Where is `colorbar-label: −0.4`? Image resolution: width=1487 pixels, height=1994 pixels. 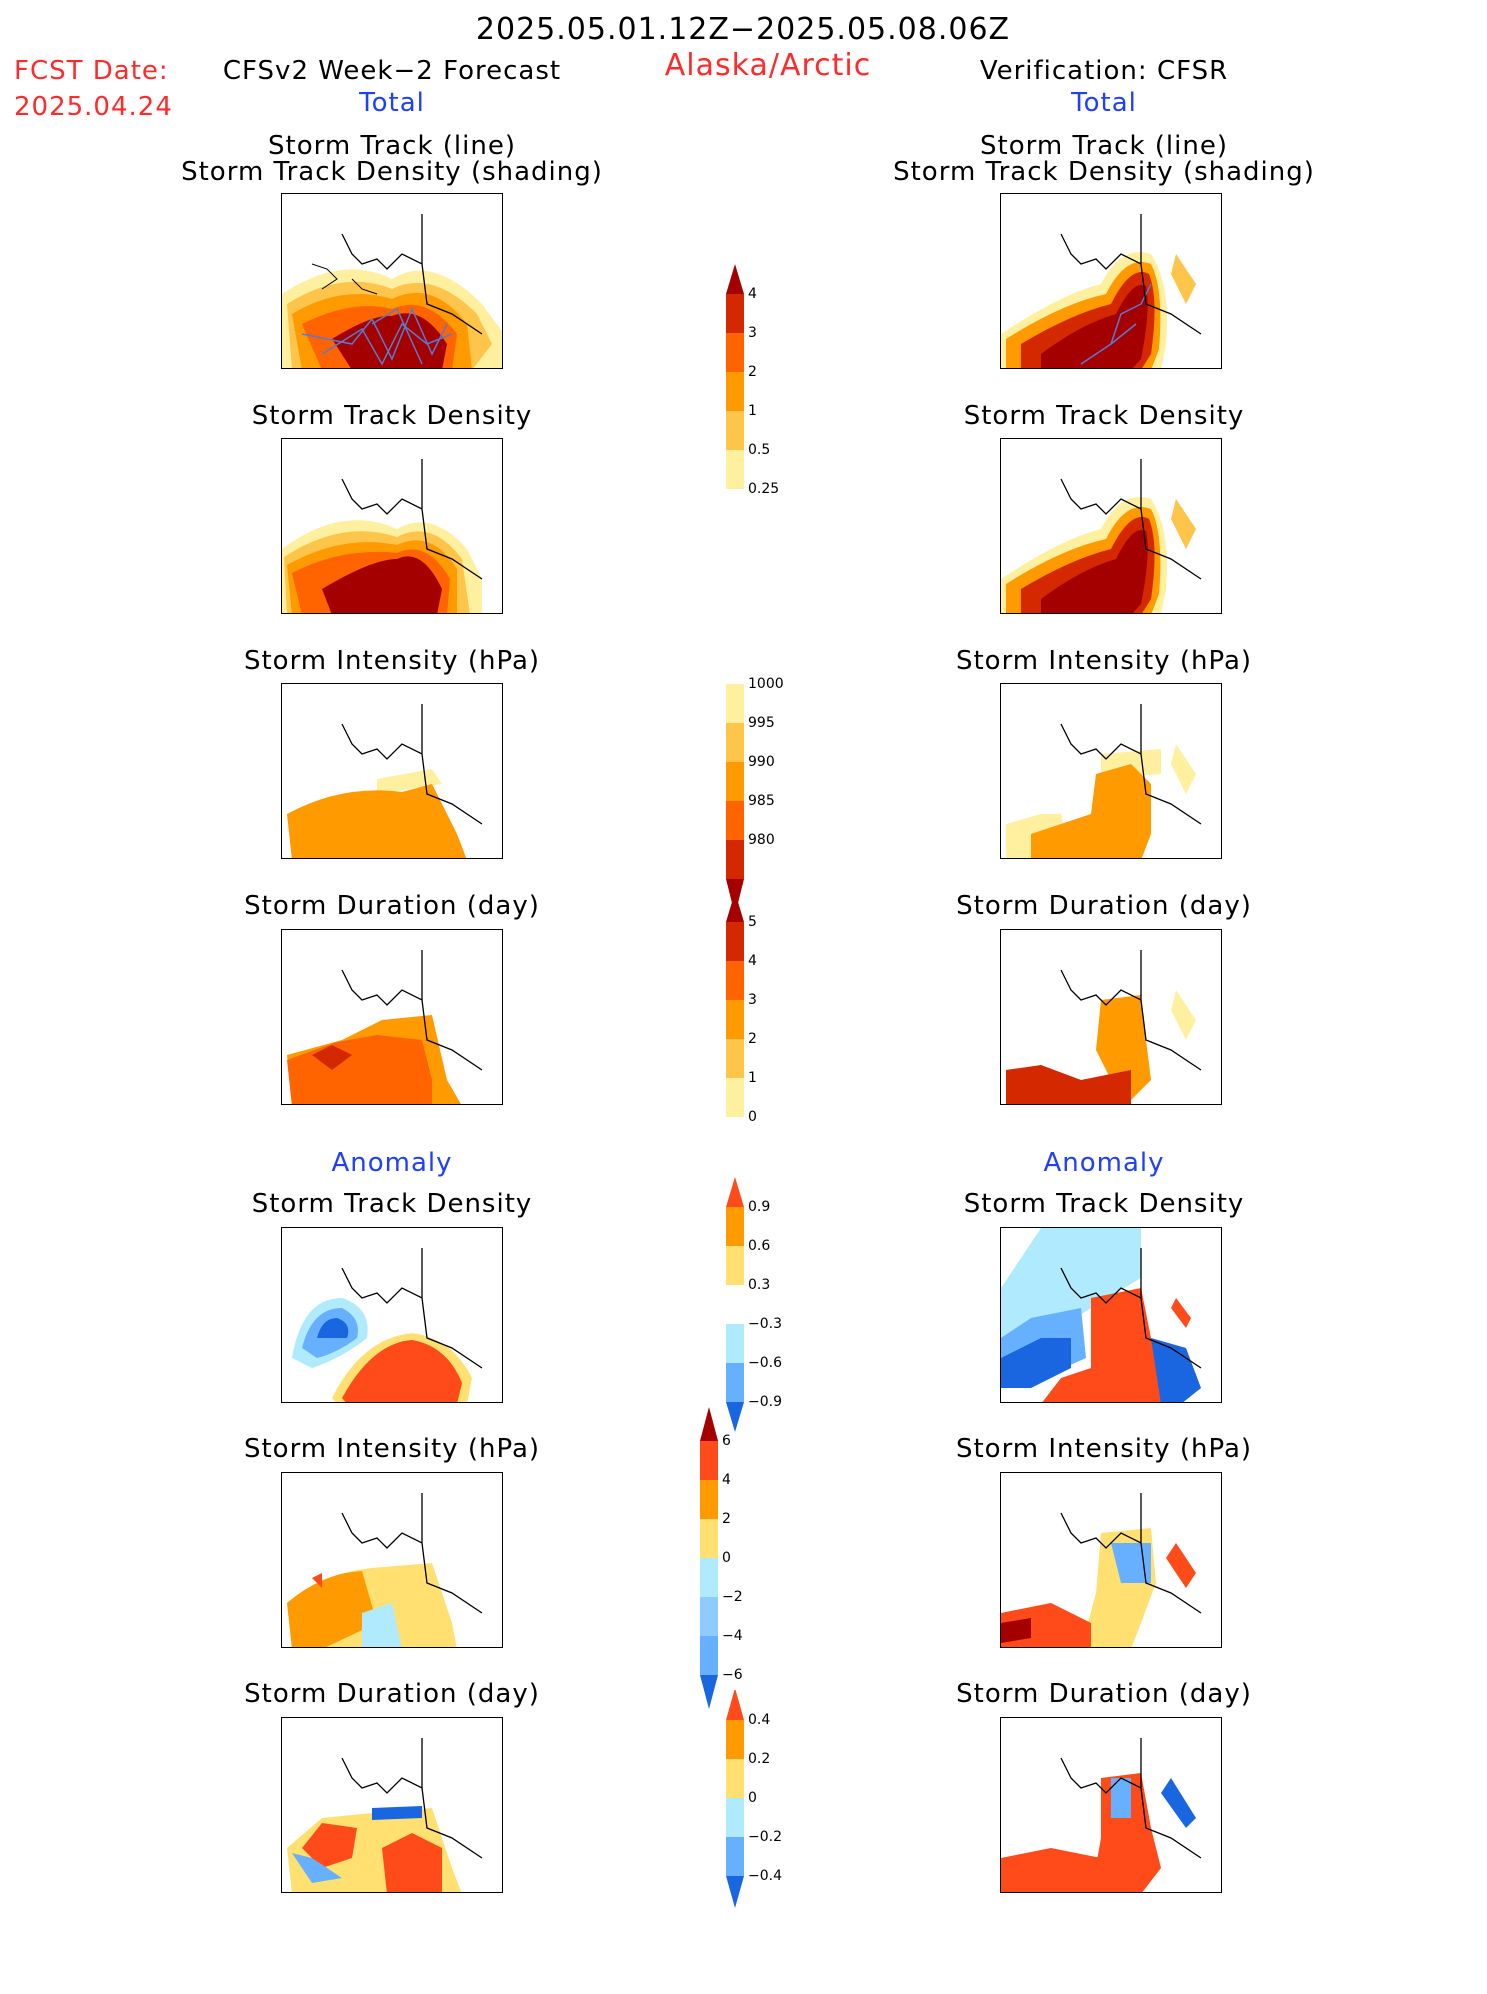 colorbar-label: −0.4 is located at coordinates (765, 1876).